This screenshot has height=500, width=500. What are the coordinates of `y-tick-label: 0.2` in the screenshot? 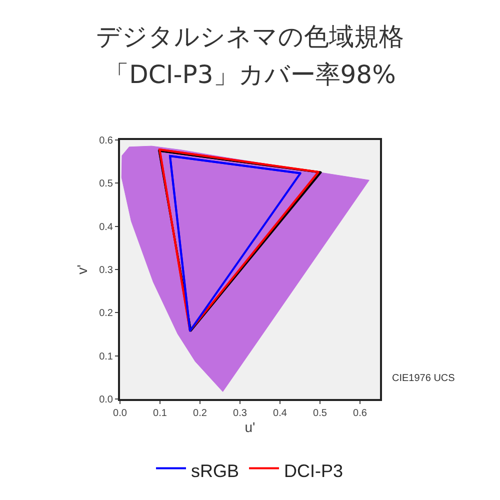 It's located at (106, 314).